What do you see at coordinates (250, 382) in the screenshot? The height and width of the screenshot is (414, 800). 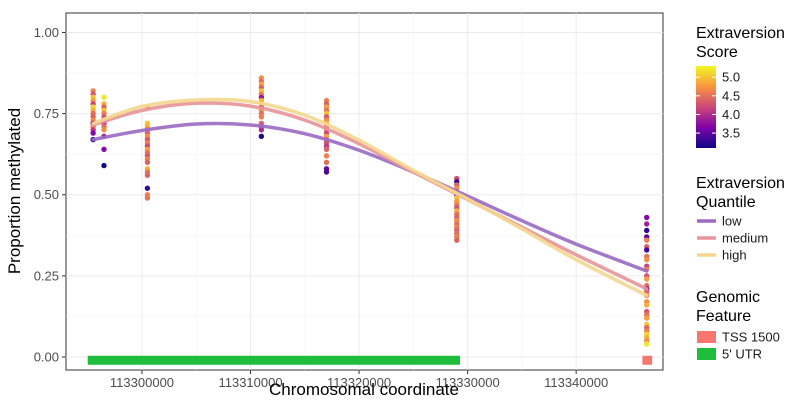 I see `x-tick-label: 113310000` at bounding box center [250, 382].